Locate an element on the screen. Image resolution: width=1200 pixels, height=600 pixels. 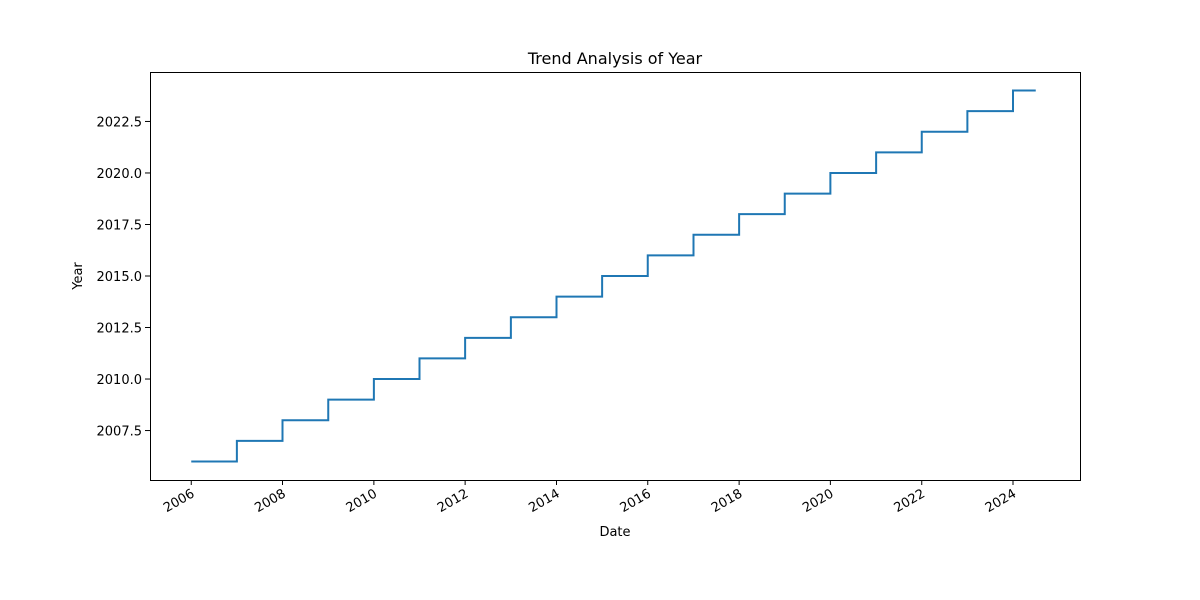
y-tick-label: 2017.5 is located at coordinates (120, 225).